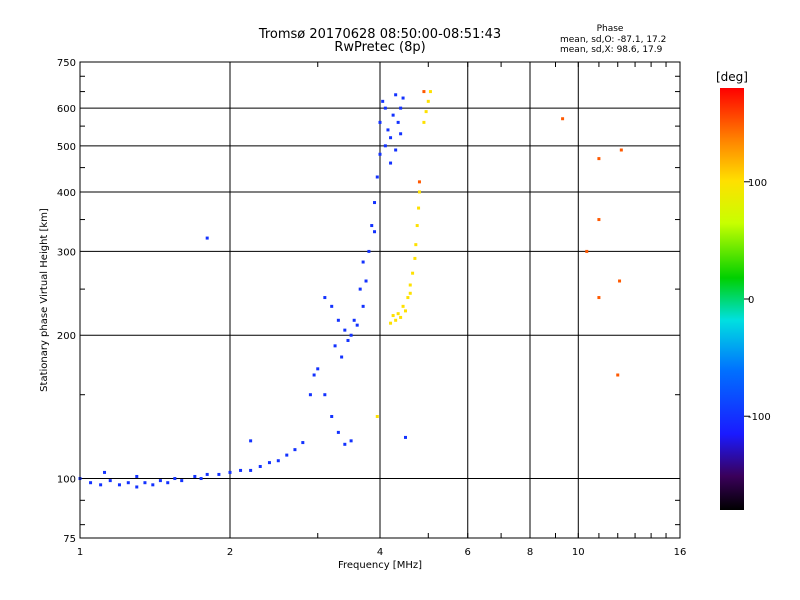  What do you see at coordinates (66, 193) in the screenshot?
I see `y-tick-label: 400` at bounding box center [66, 193].